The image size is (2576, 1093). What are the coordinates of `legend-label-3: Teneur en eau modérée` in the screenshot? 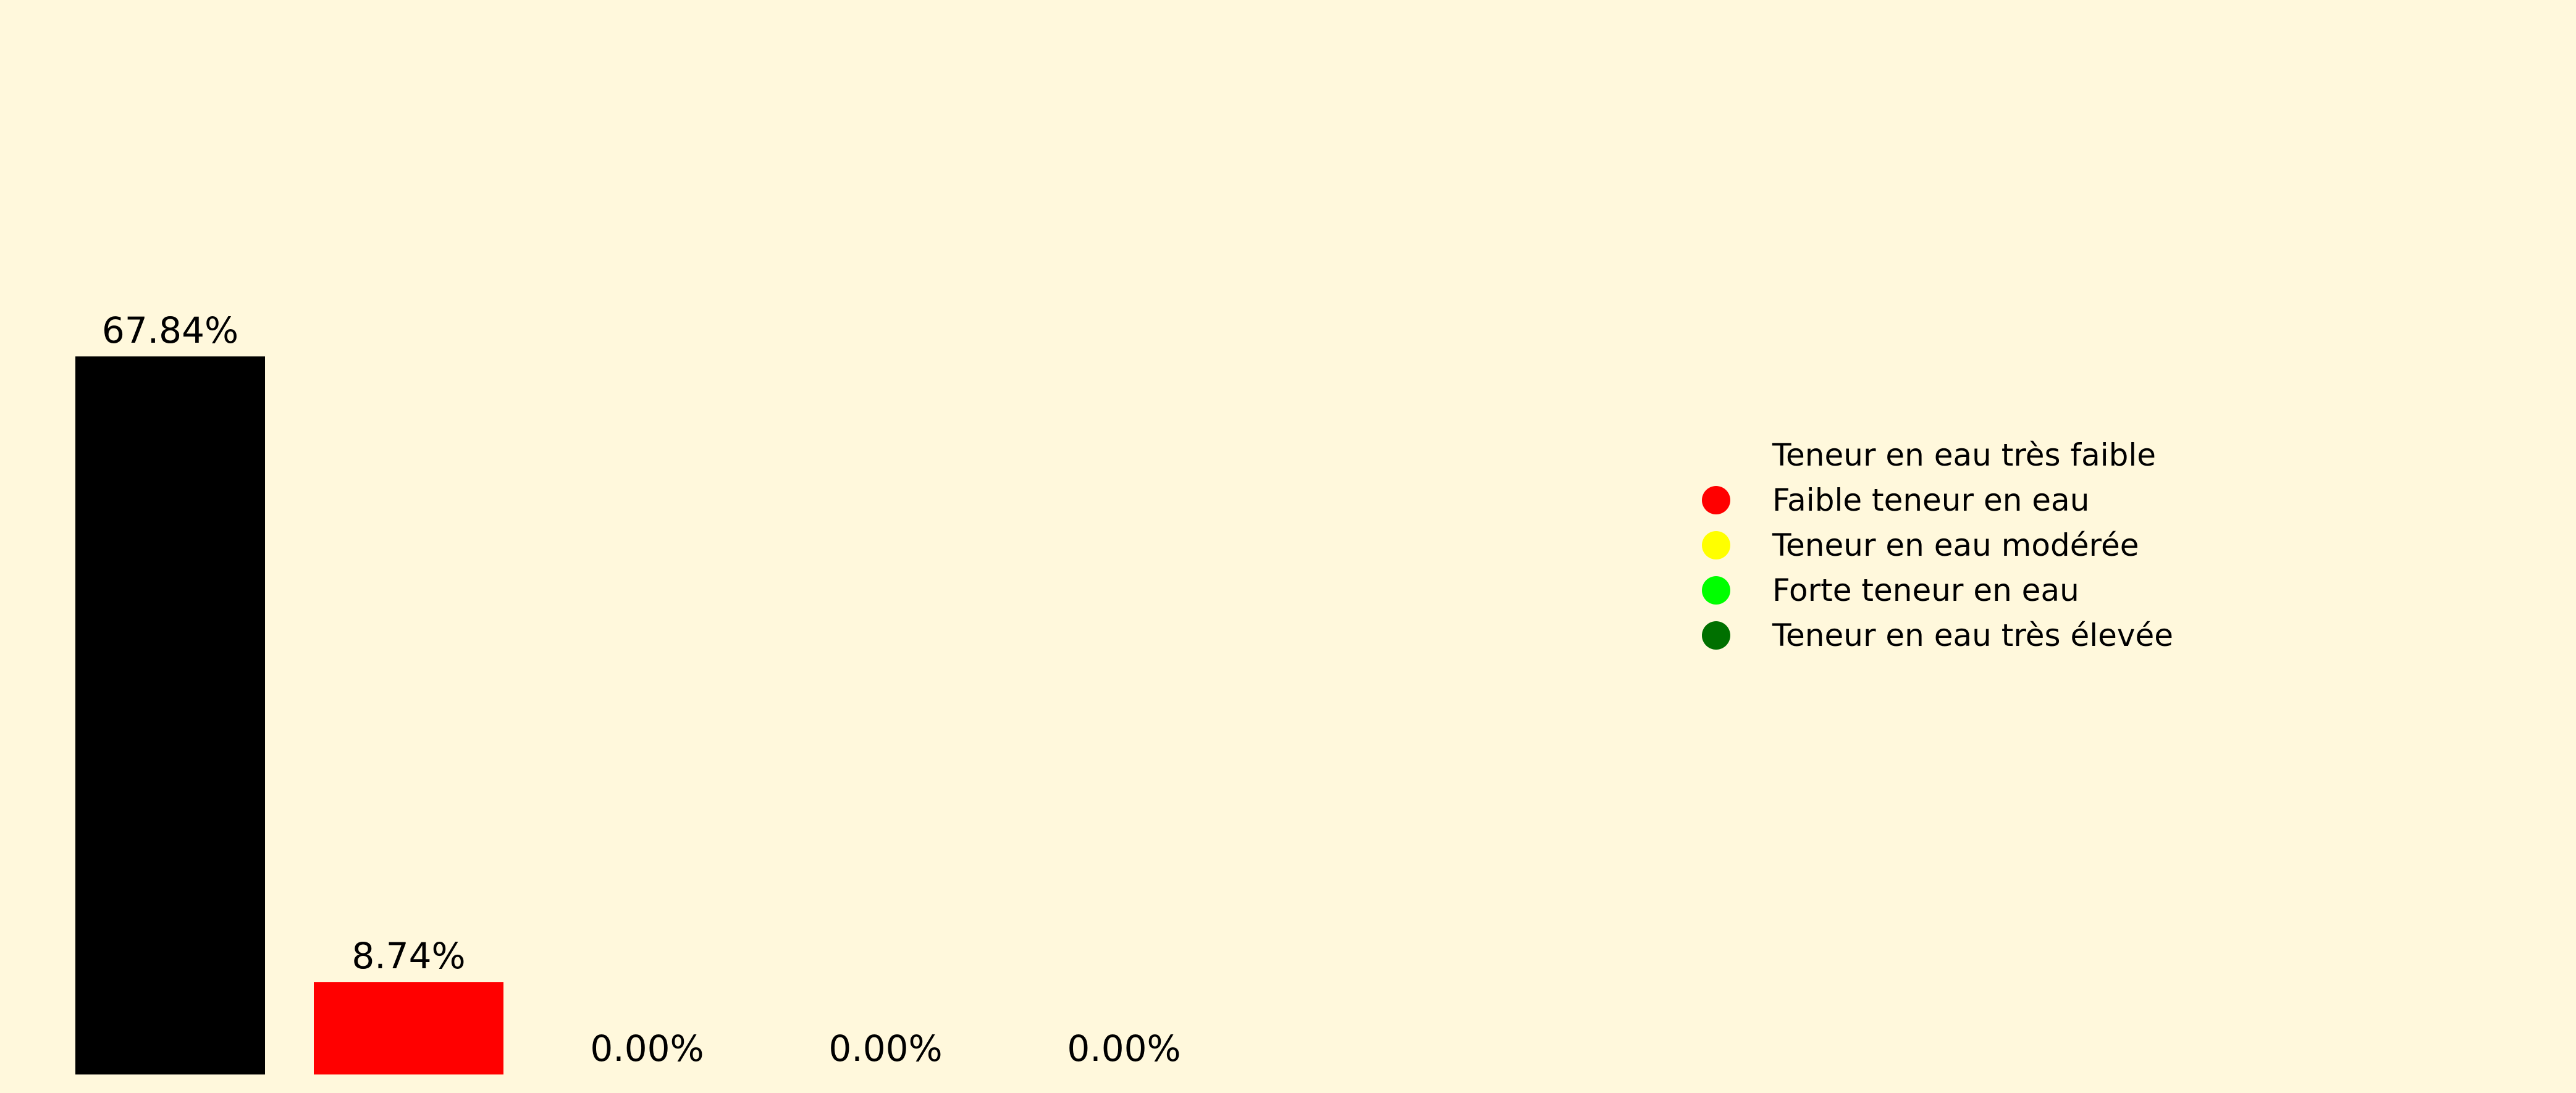 It's located at (1955, 545).